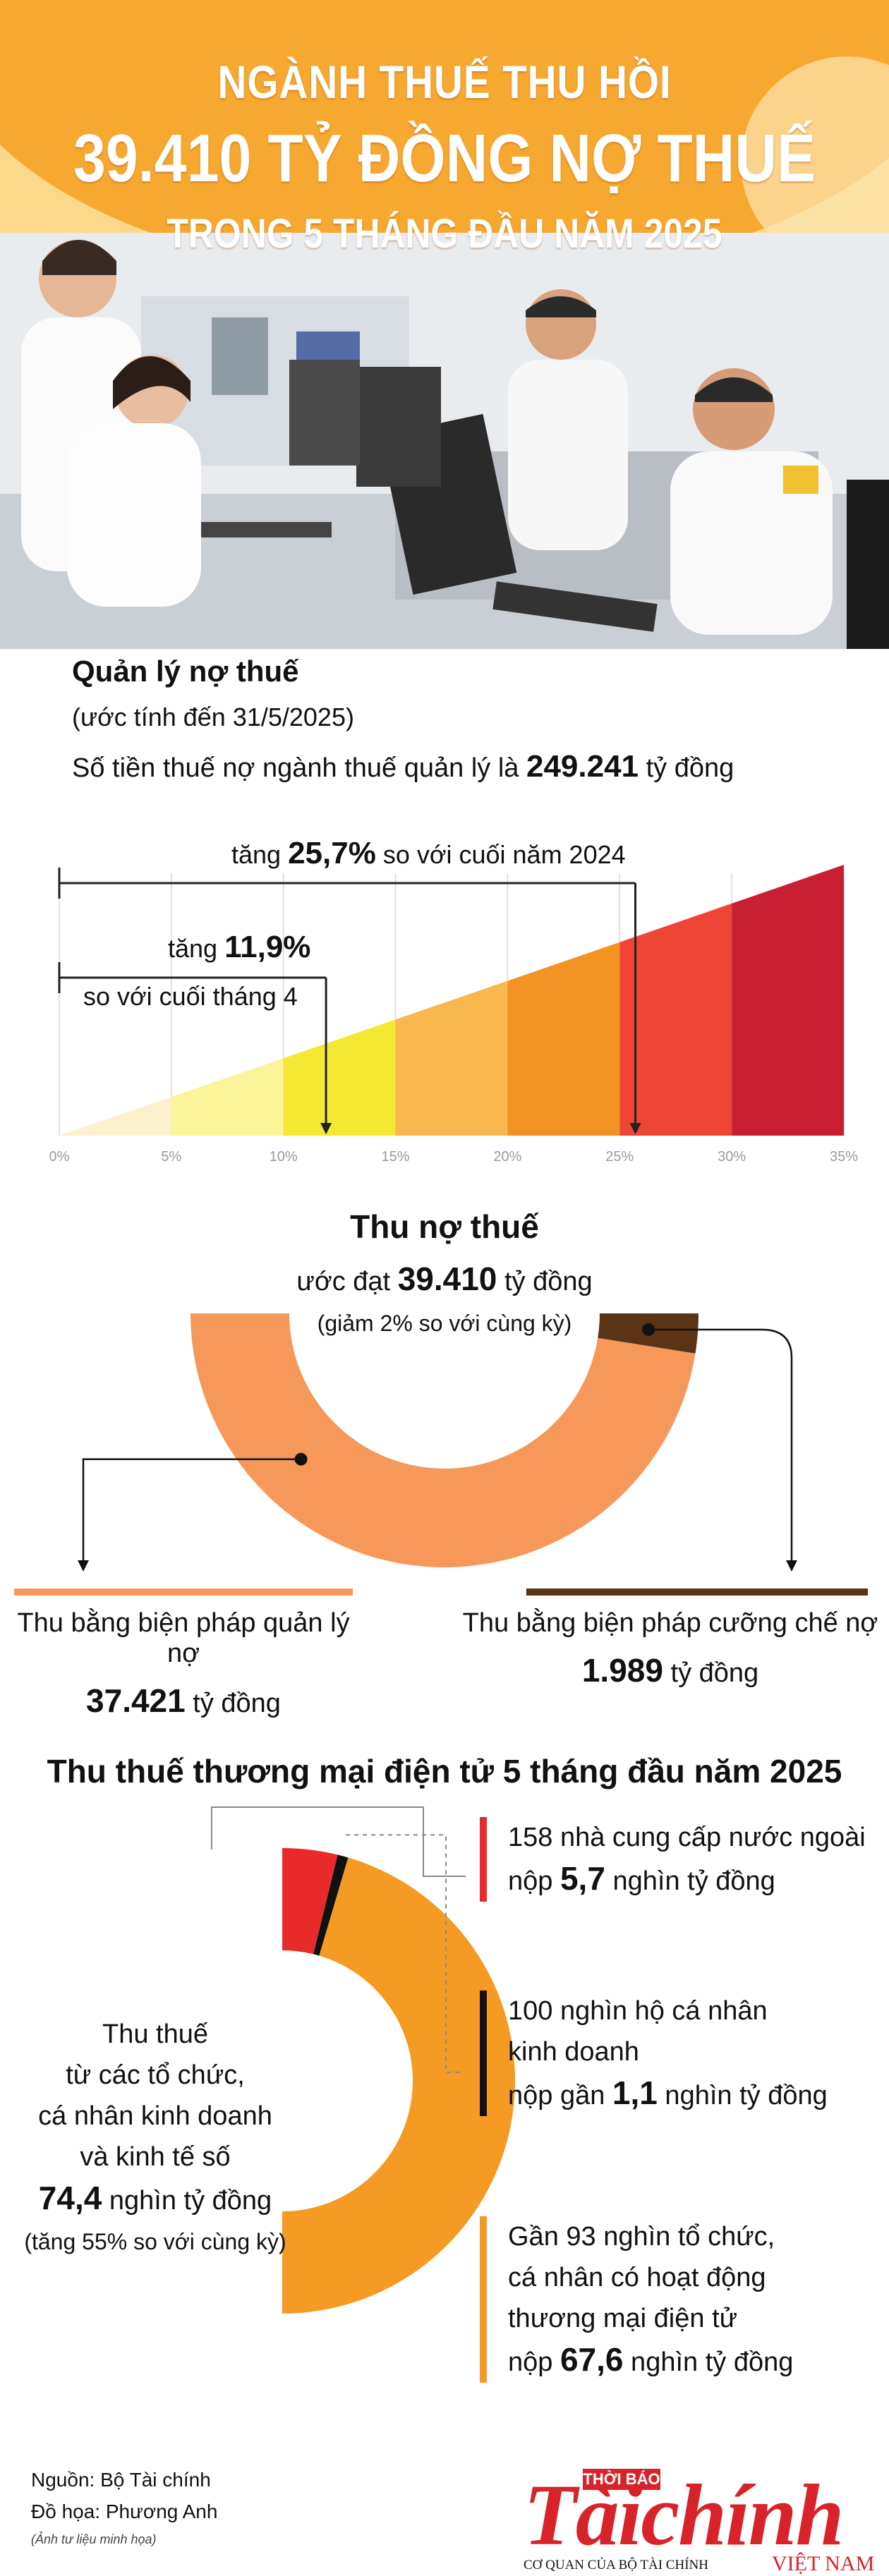 This screenshot has width=889, height=2576. I want to click on annotation-month-value: 11,9%, so click(267, 947).